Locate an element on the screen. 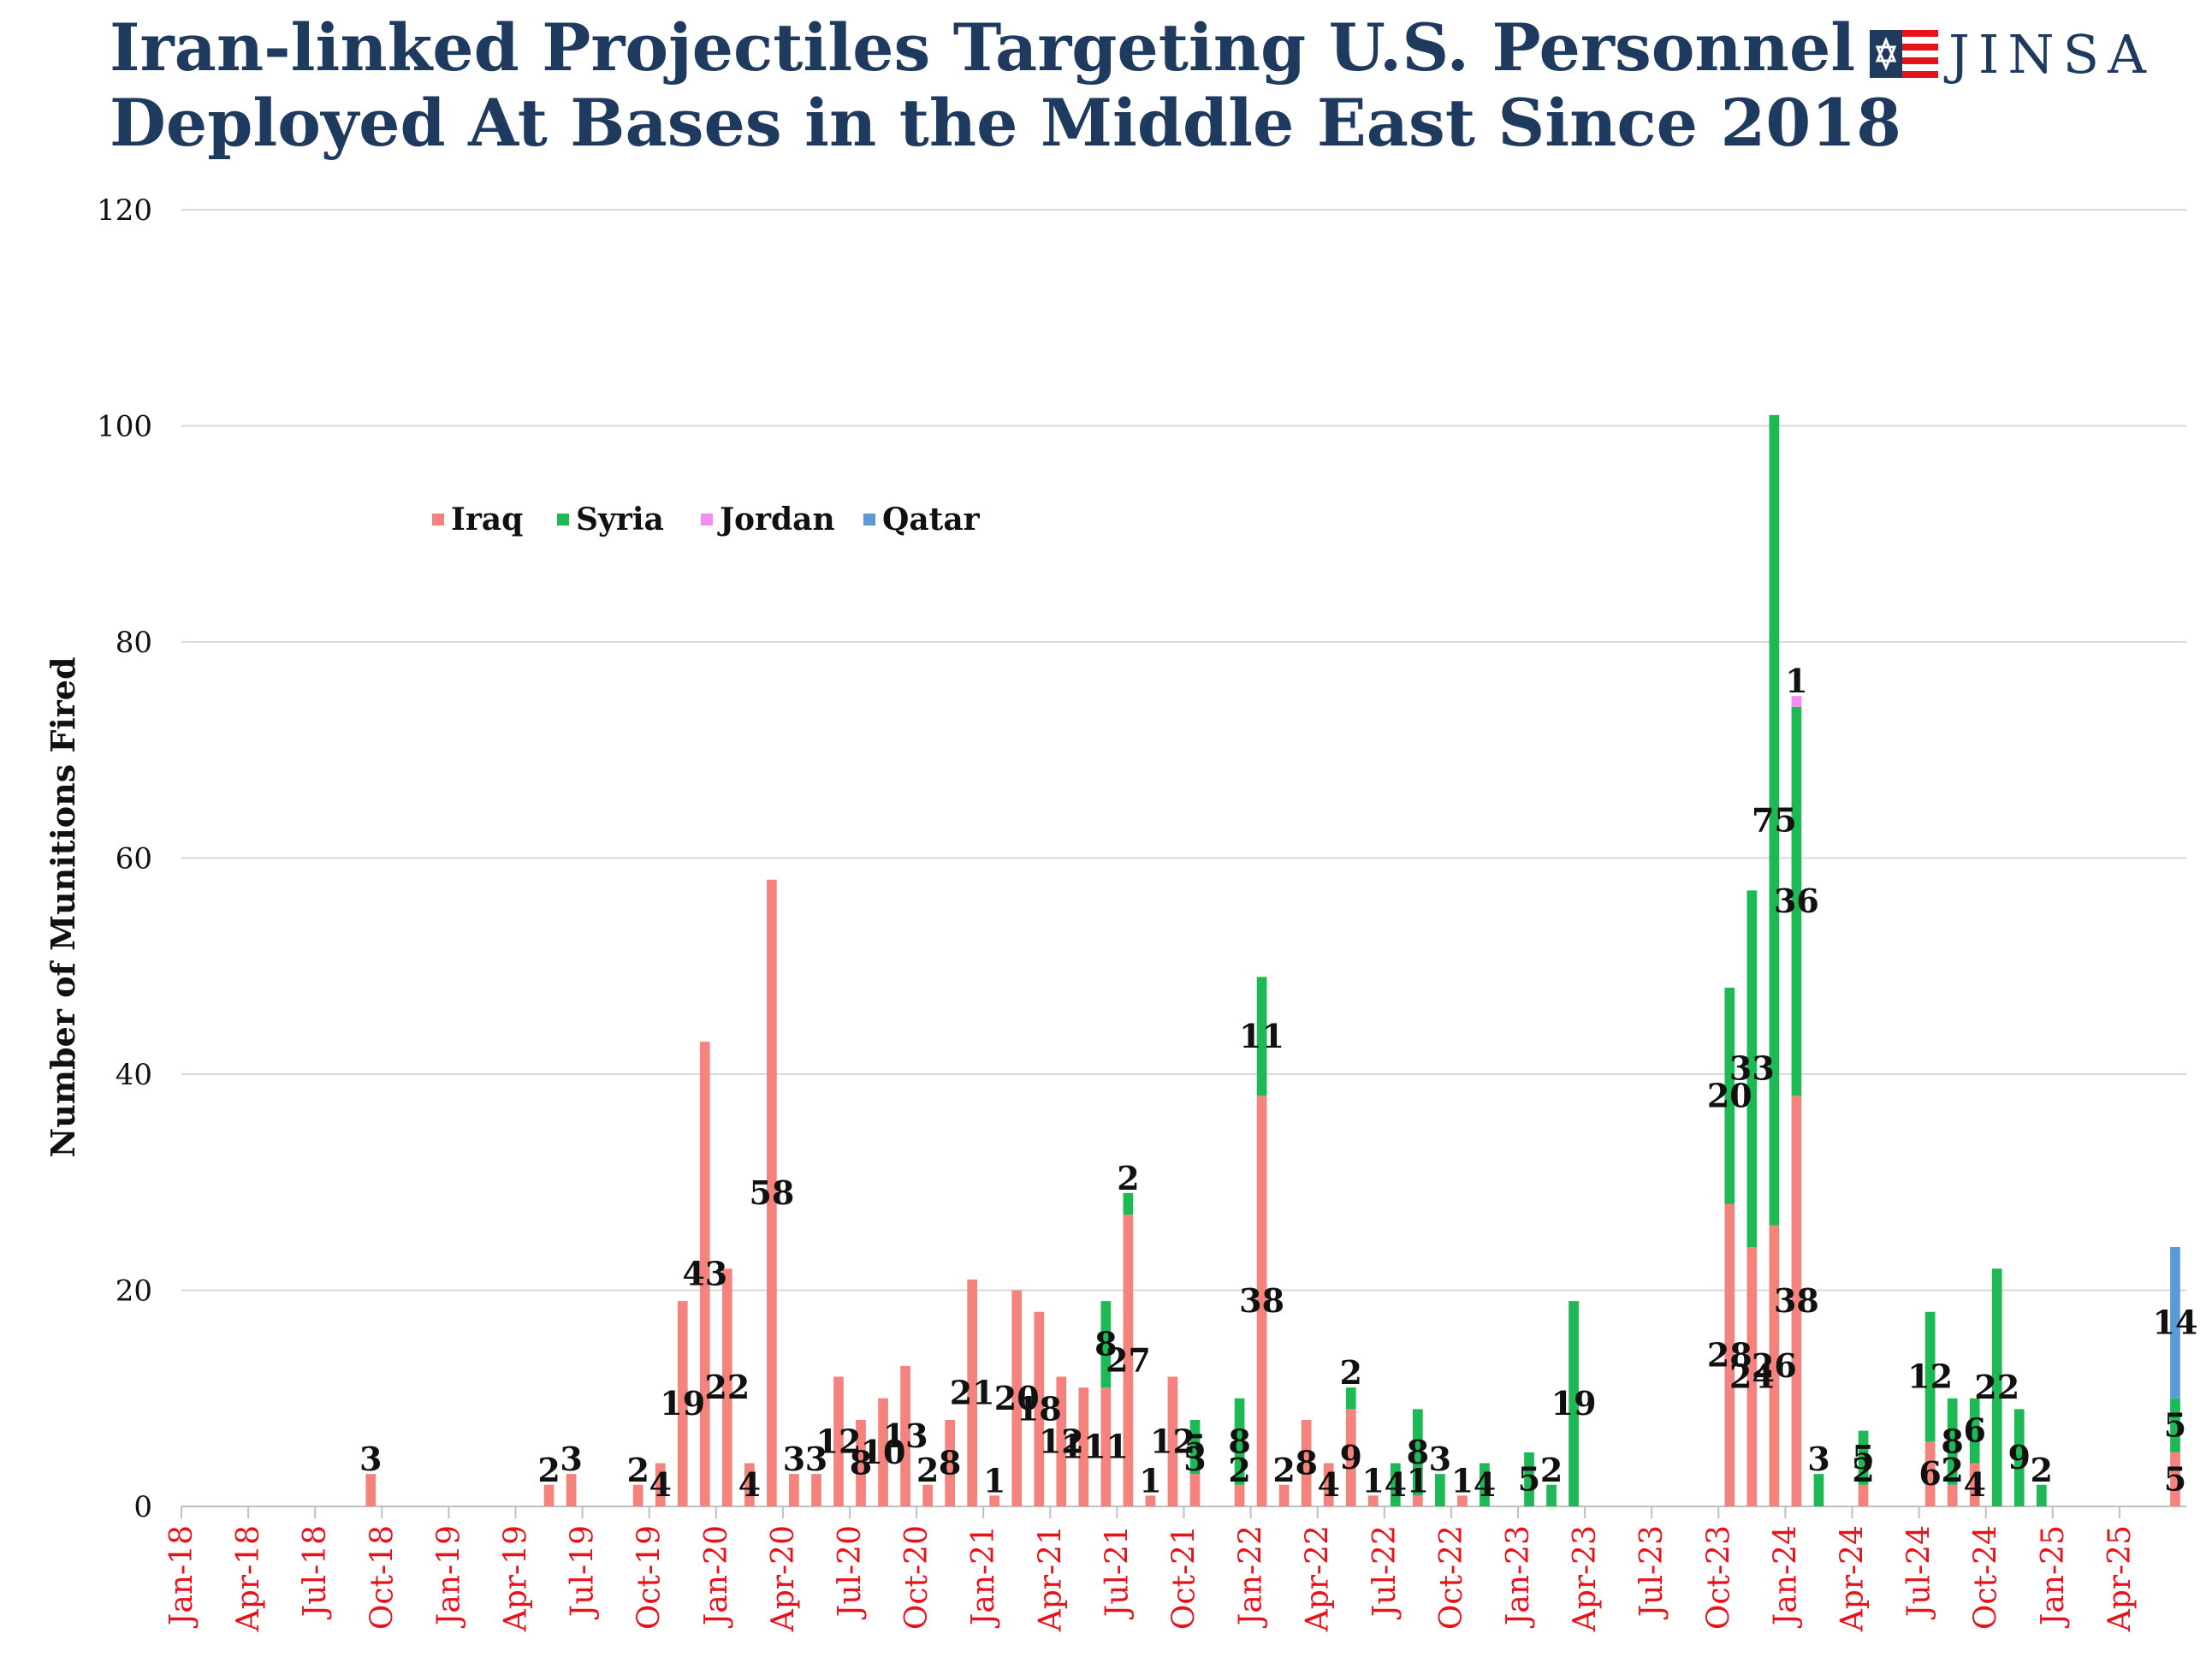 This screenshot has height=1675, width=2212. x-tick-label: Jan-21 is located at coordinates (983, 1577).